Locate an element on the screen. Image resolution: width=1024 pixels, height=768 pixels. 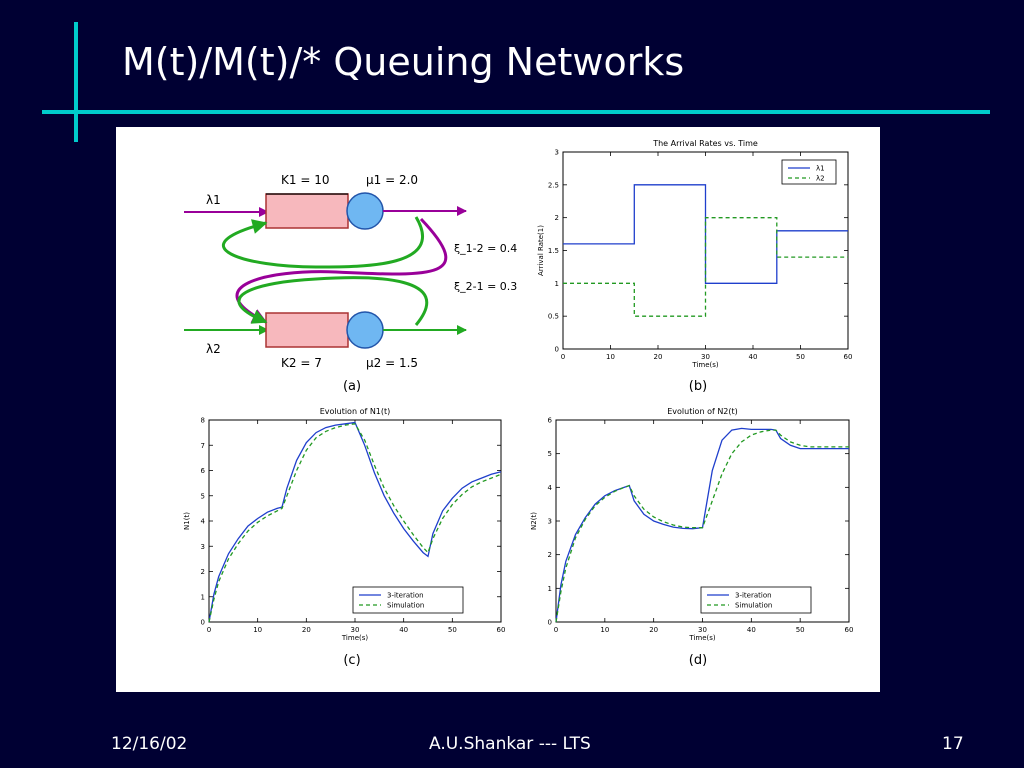
mu2-label: μ2 = 1.5 is located at coordinates (392, 363).